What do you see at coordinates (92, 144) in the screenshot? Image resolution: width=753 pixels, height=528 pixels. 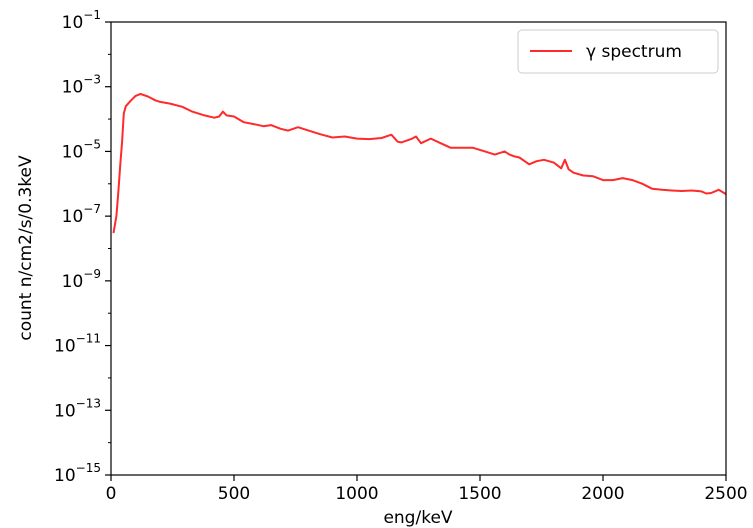 I see `y-tick-exponent: −5` at bounding box center [92, 144].